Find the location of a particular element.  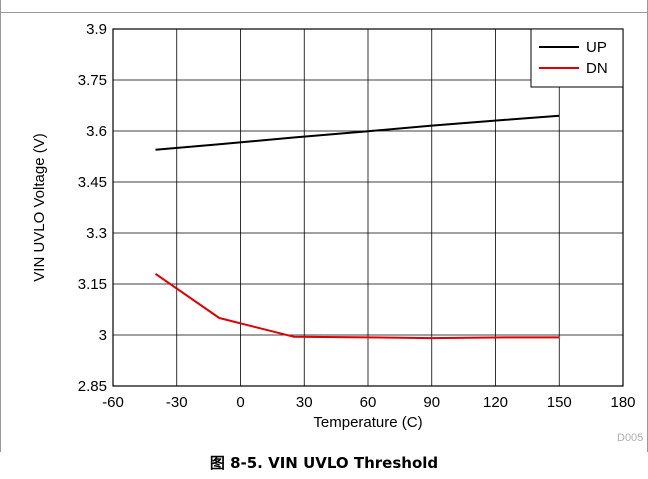

figure-code: D005 is located at coordinates (630, 438).